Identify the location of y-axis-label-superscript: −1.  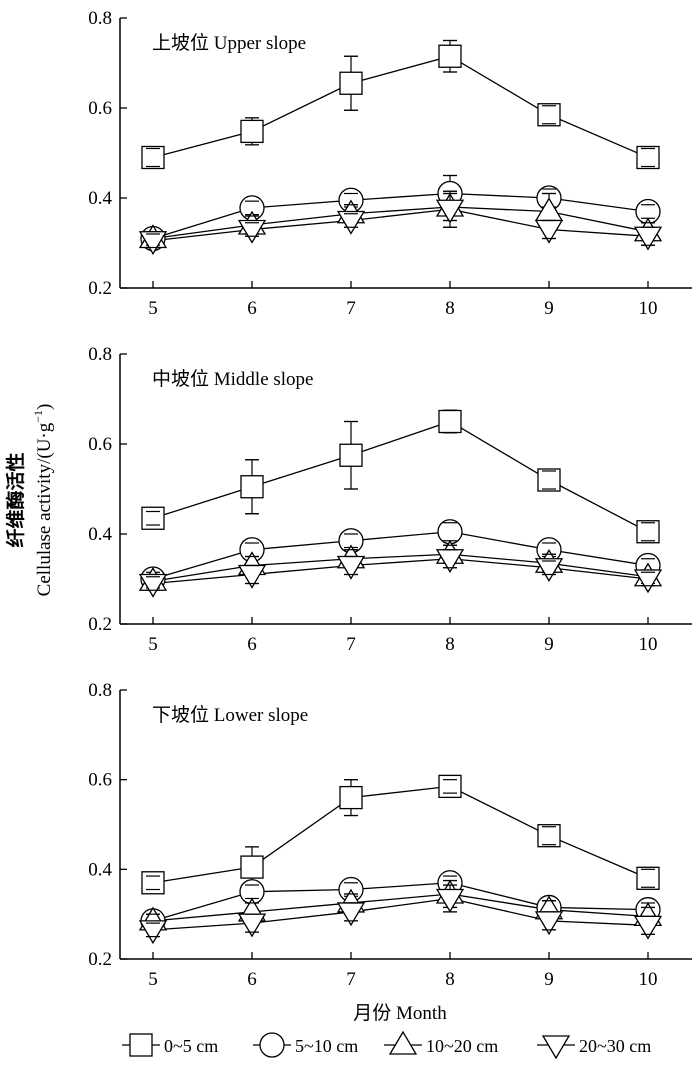
(38, 416).